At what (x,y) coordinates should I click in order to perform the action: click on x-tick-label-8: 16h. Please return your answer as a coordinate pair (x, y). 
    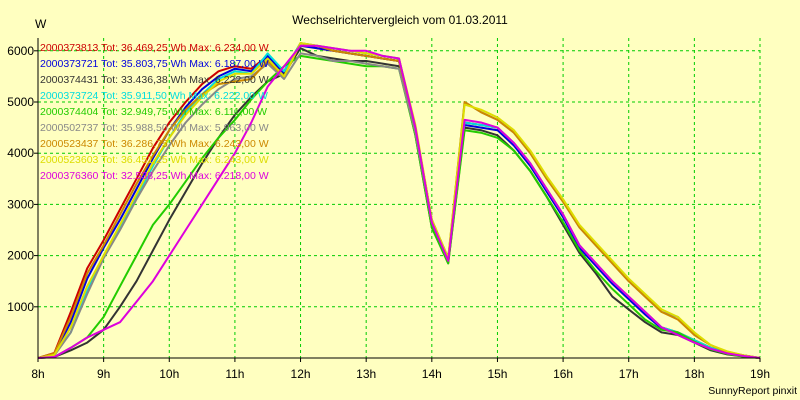
    Looking at the image, I should click on (563, 374).